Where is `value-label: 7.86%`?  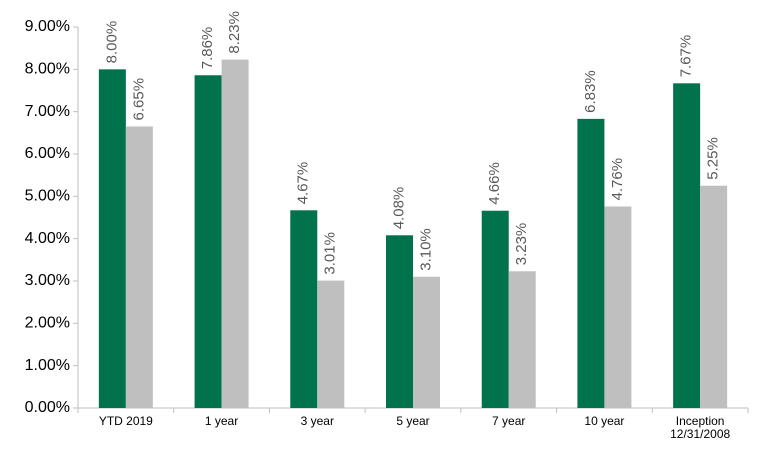 value-label: 7.86% is located at coordinates (207, 48).